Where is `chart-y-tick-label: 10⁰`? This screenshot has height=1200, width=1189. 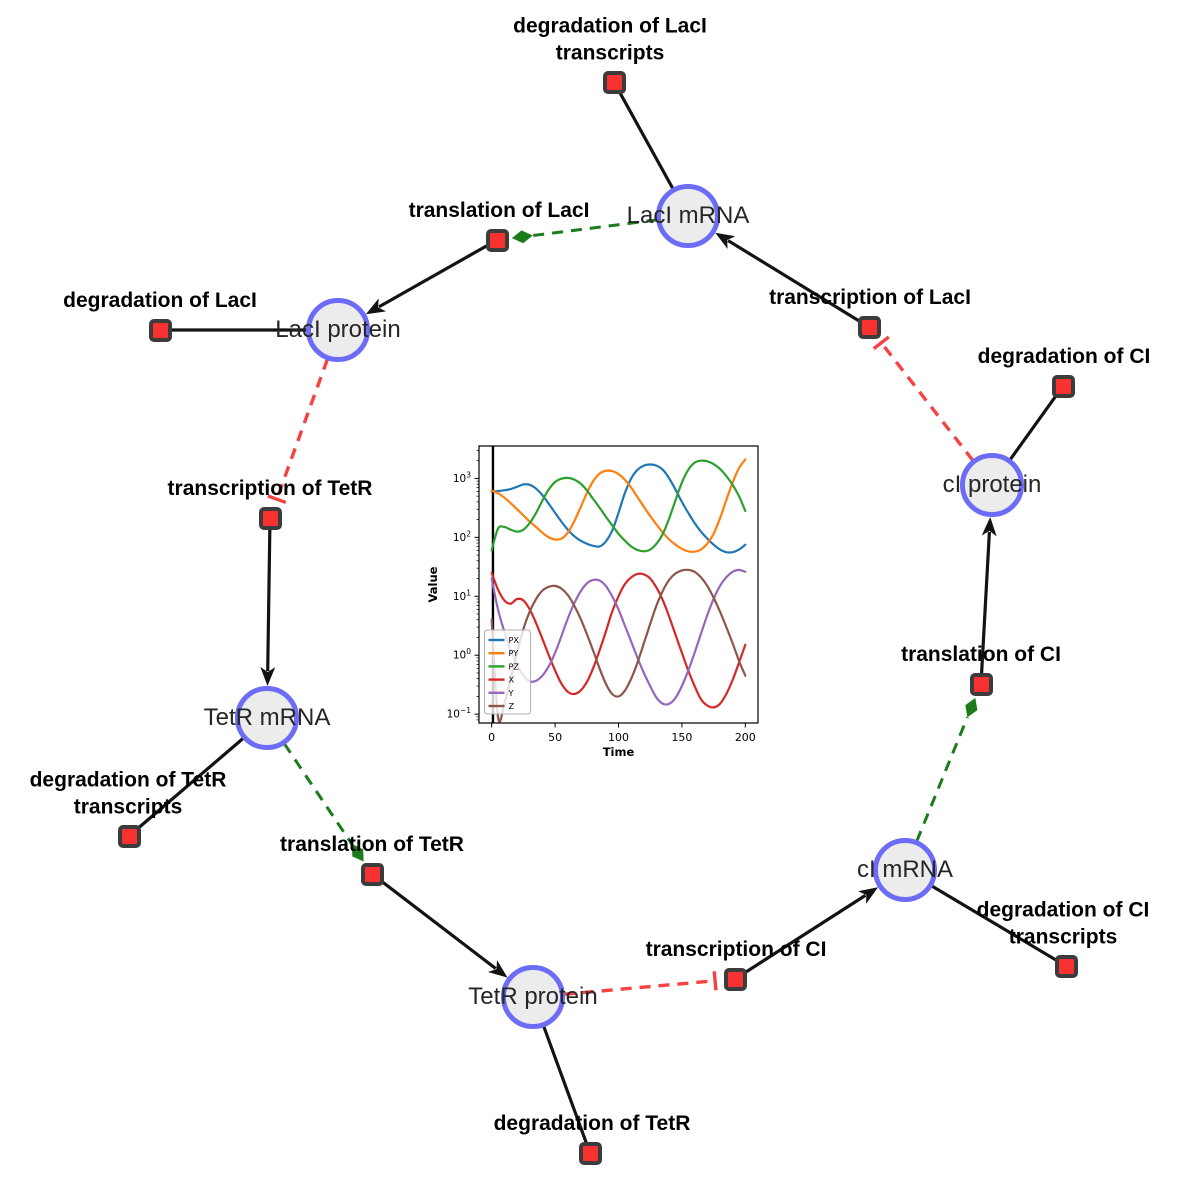
chart-y-tick-label: 10⁰ is located at coordinates (462, 654).